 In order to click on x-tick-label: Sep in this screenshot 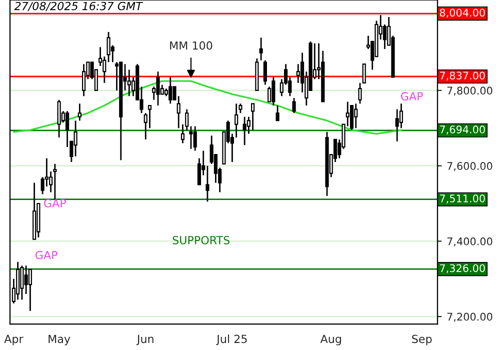, I will do `click(422, 340)`.